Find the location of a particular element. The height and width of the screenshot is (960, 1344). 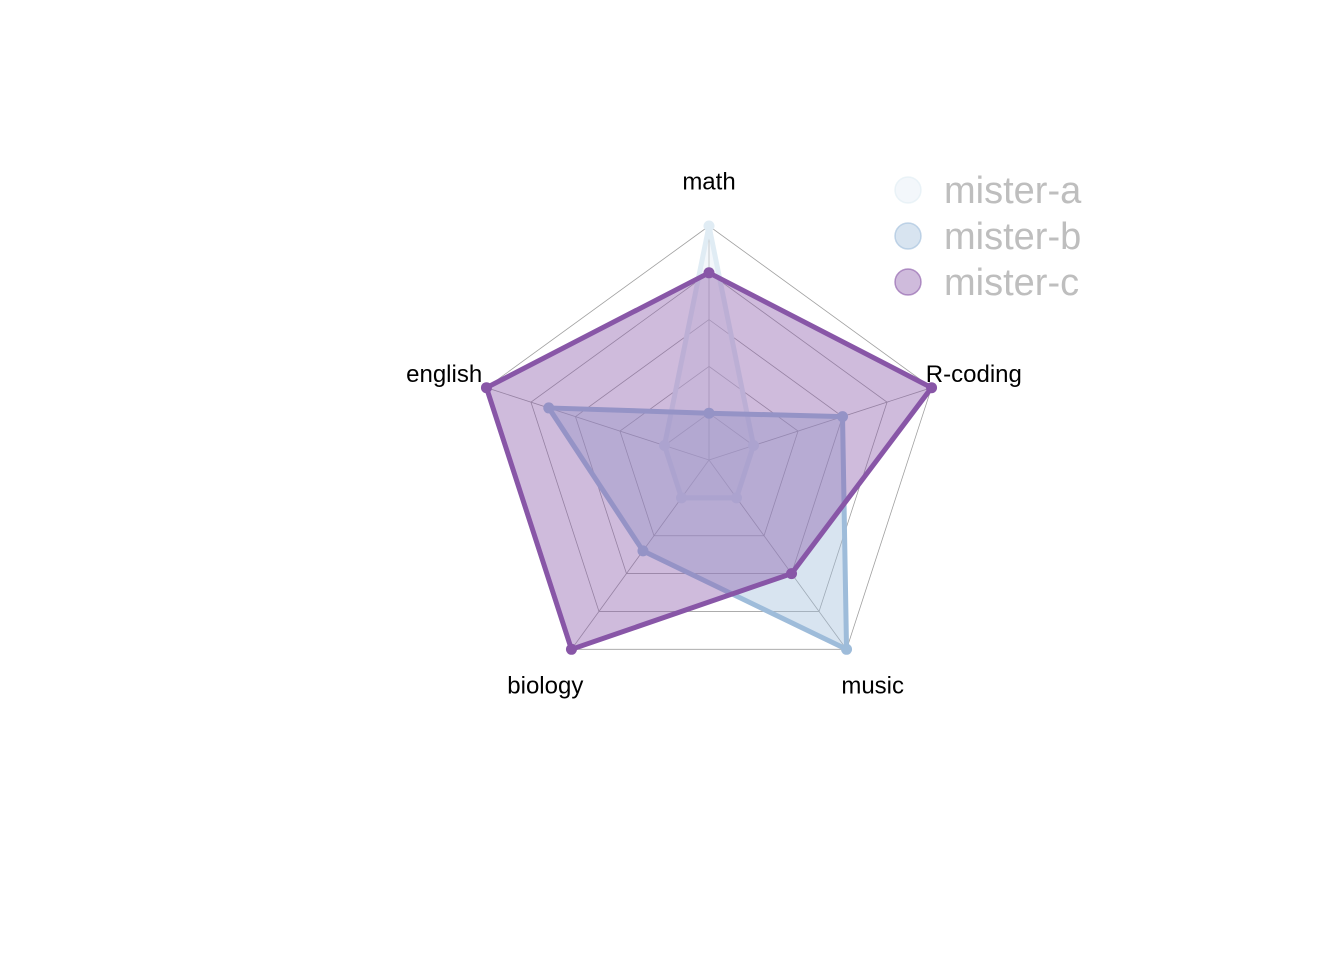

axis-label: music is located at coordinates (872, 685).